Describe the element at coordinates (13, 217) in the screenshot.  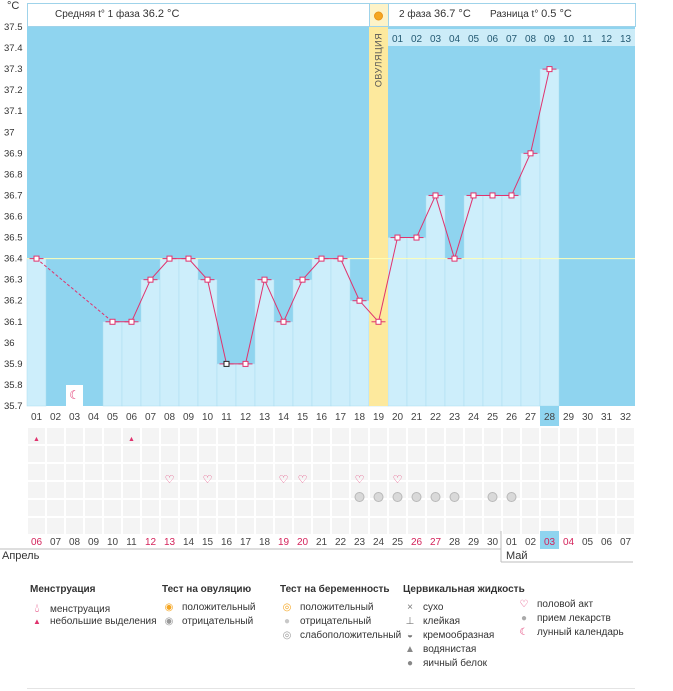
I see `y-tick-label: 36.6` at that location.